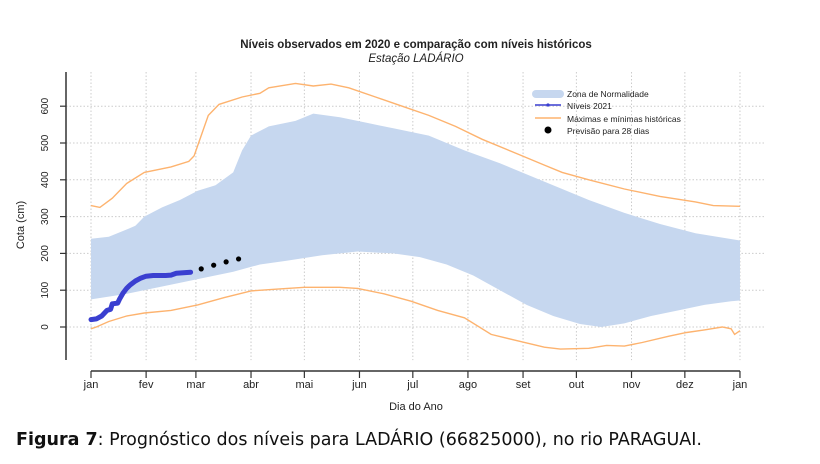 Image resolution: width=820 pixels, height=464 pixels. What do you see at coordinates (45, 253) in the screenshot?
I see `y-tick-label: 200` at bounding box center [45, 253].